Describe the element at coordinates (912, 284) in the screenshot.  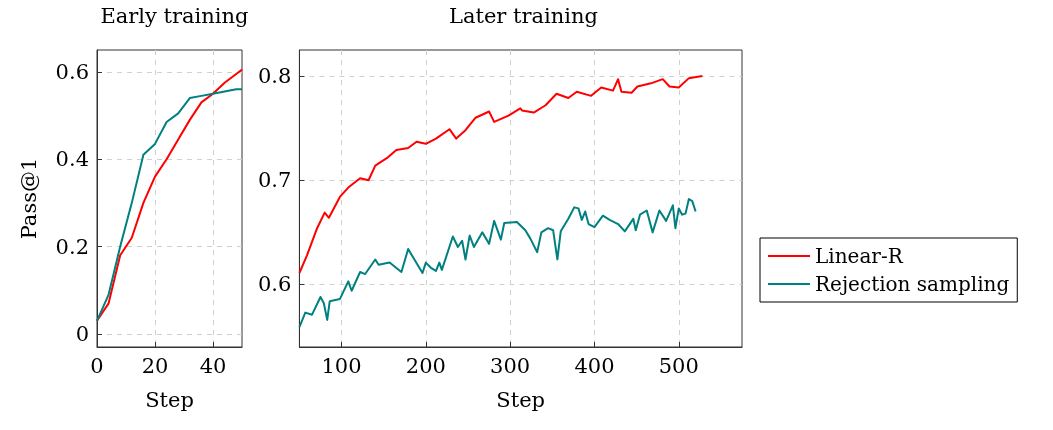
I see `legend-label: Rejection sampling` at that location.